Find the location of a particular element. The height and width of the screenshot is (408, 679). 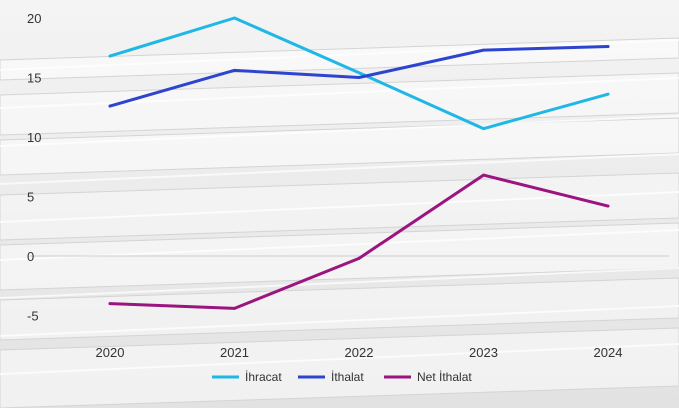

y-tick-label: 10 is located at coordinates (34, 137).